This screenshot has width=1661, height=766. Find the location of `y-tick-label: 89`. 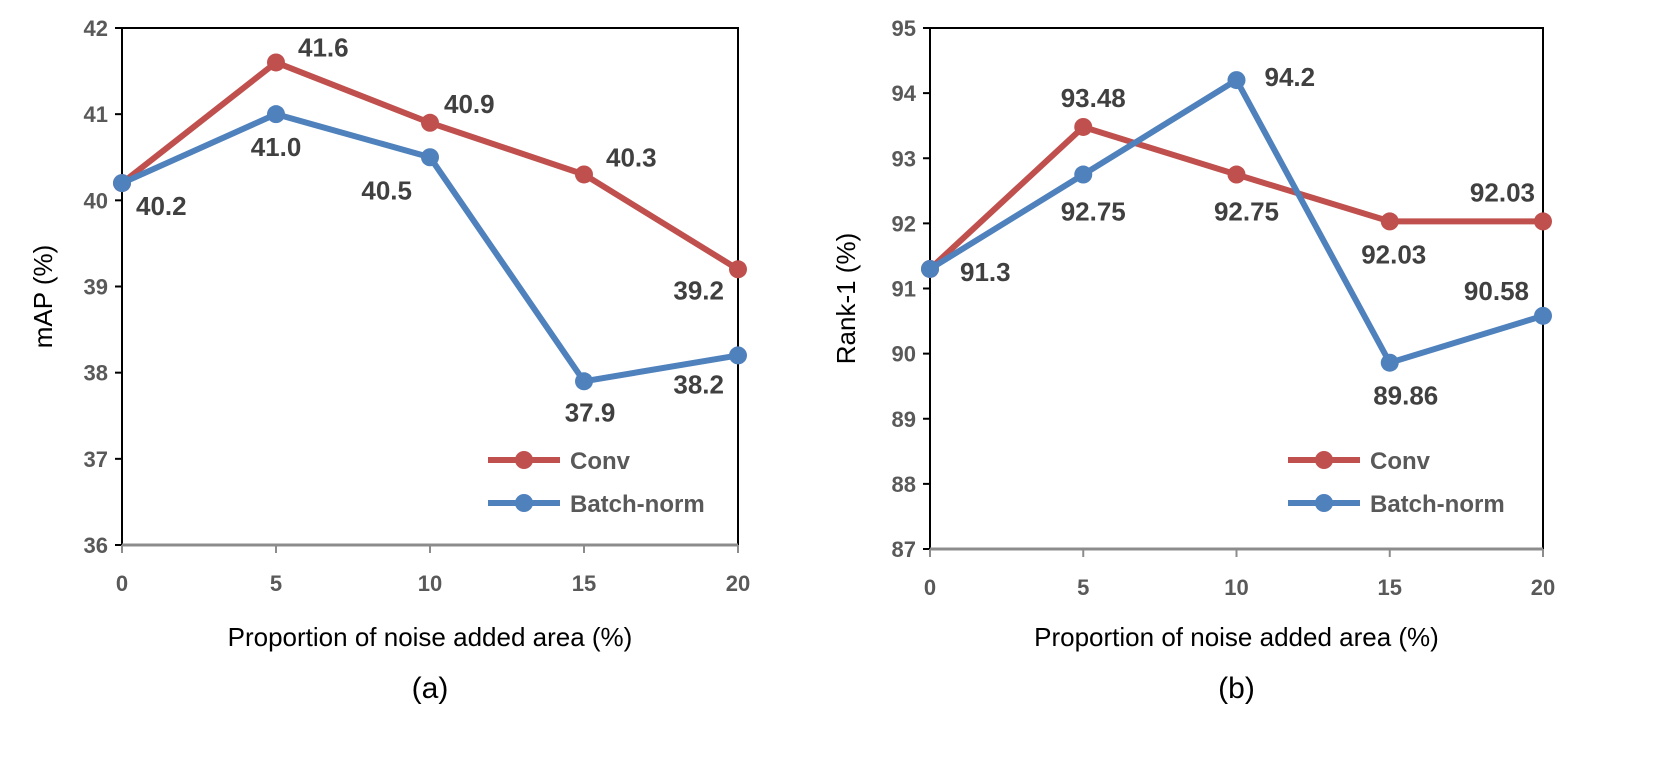

y-tick-label: 89 is located at coordinates (904, 419).